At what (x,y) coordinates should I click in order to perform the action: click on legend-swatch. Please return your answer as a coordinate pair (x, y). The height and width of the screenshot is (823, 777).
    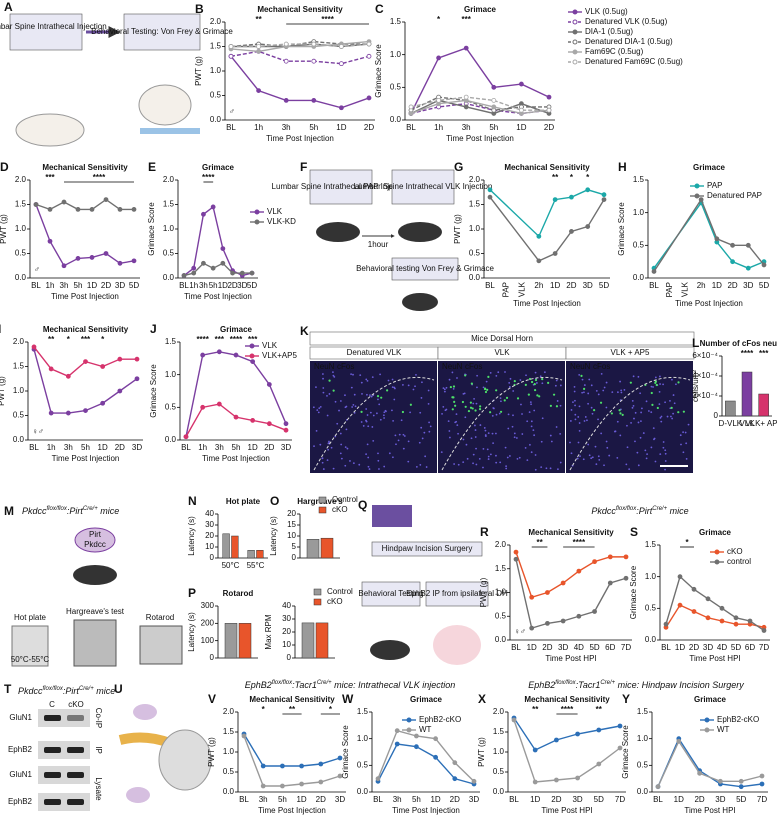
    Looking at the image, I should click on (317, 602).